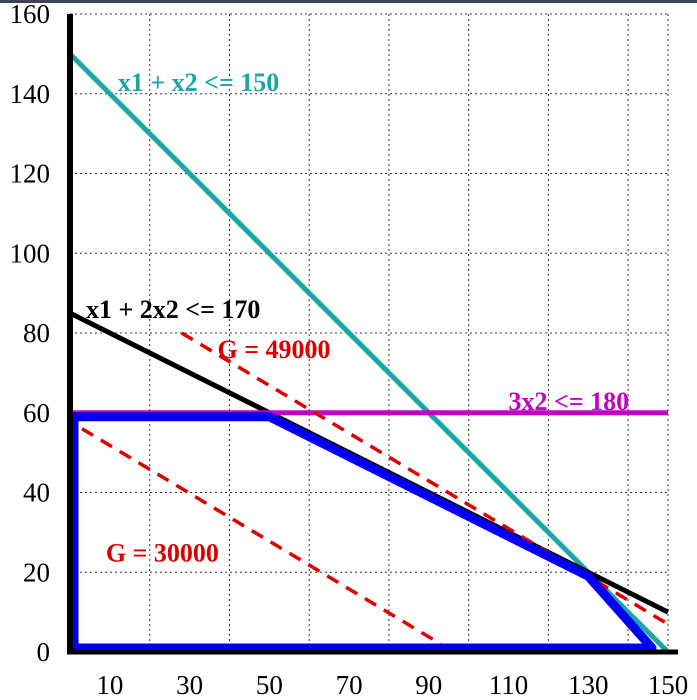  I want to click on x-tick-label-4: 90, so click(428, 685).